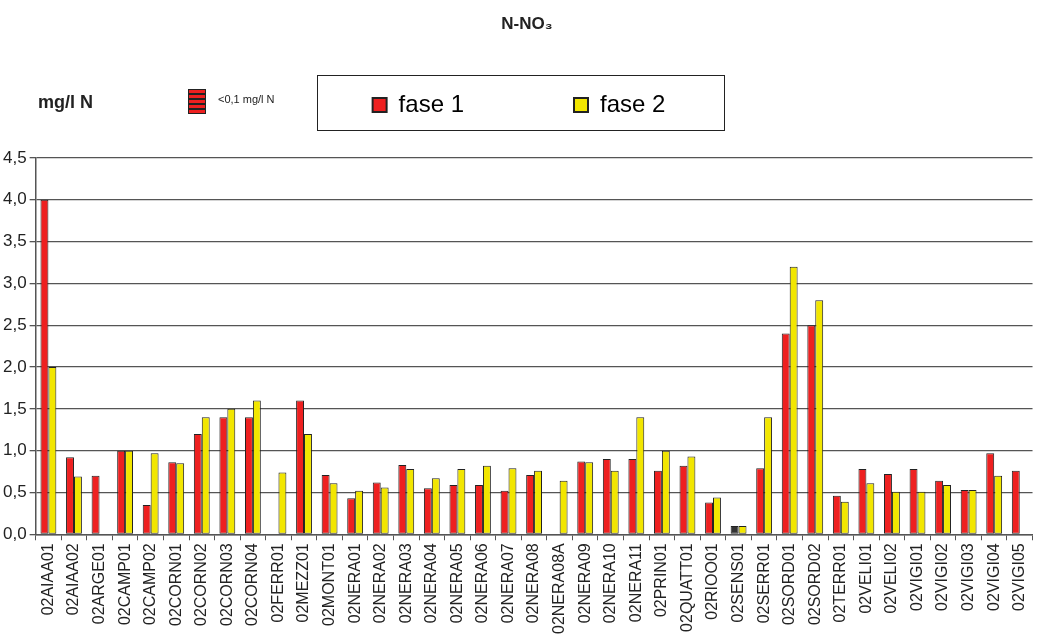 This screenshot has height=637, width=1042. I want to click on y-tick-label: 1,0, so click(14, 450).